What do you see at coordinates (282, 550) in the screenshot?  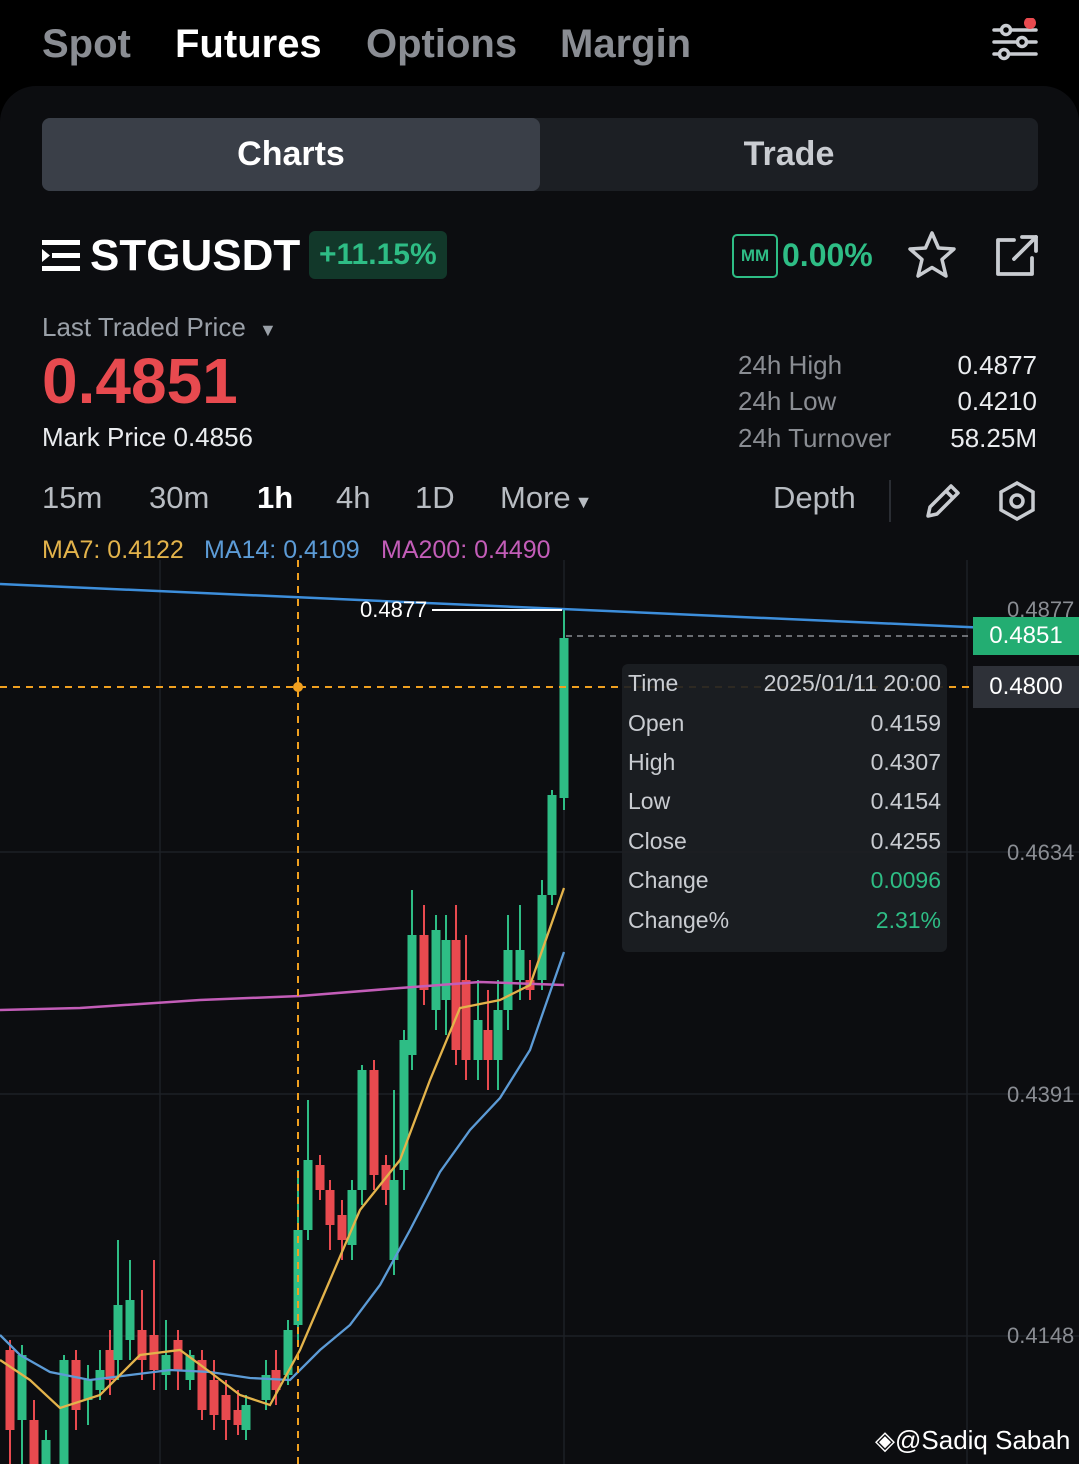 I see `ma14-legend: MA14: 0.4109` at bounding box center [282, 550].